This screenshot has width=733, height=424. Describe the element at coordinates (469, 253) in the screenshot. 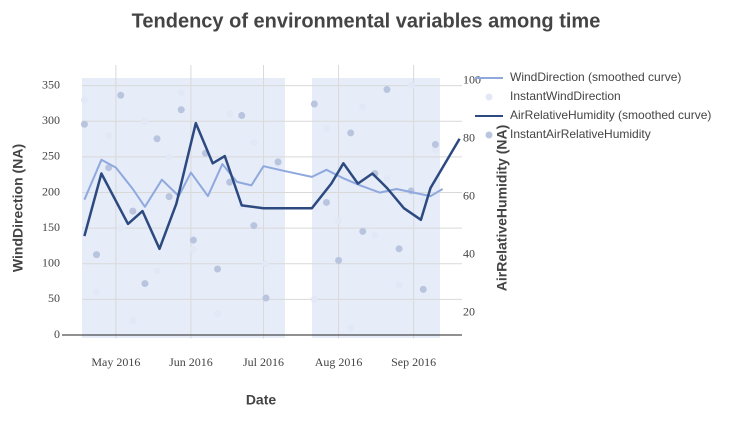

I see `y2-tick-label: 40` at that location.